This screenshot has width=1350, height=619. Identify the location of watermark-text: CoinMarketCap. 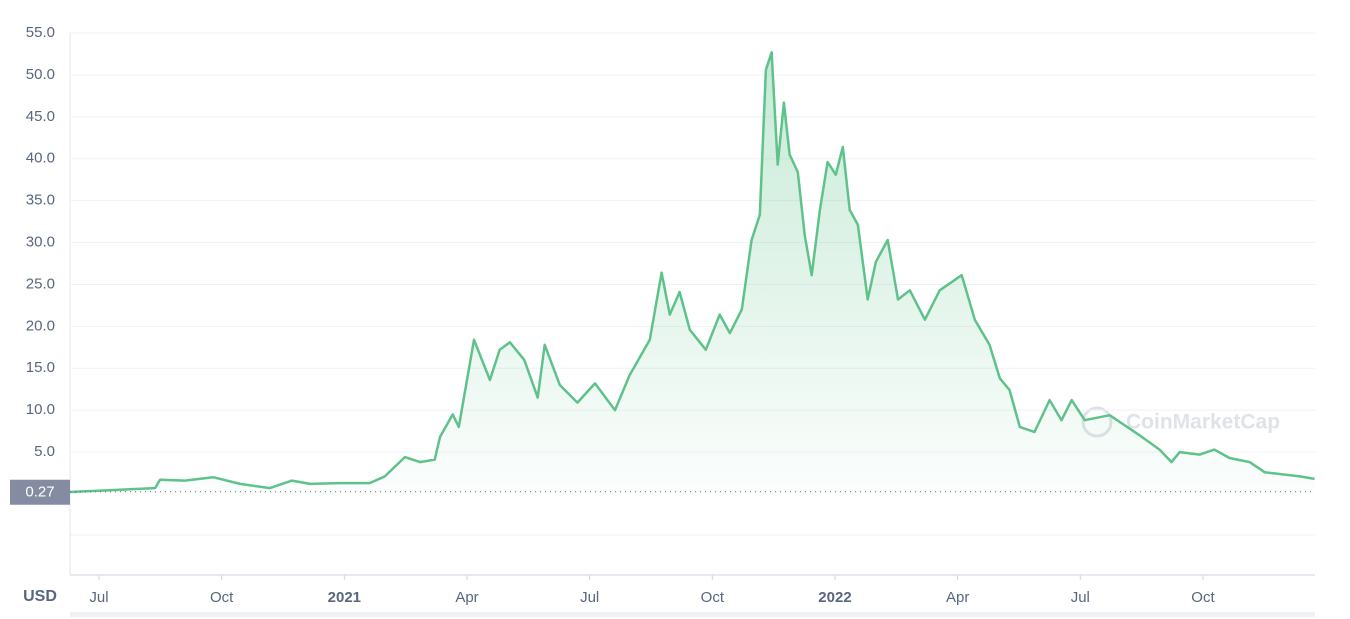
(1203, 422).